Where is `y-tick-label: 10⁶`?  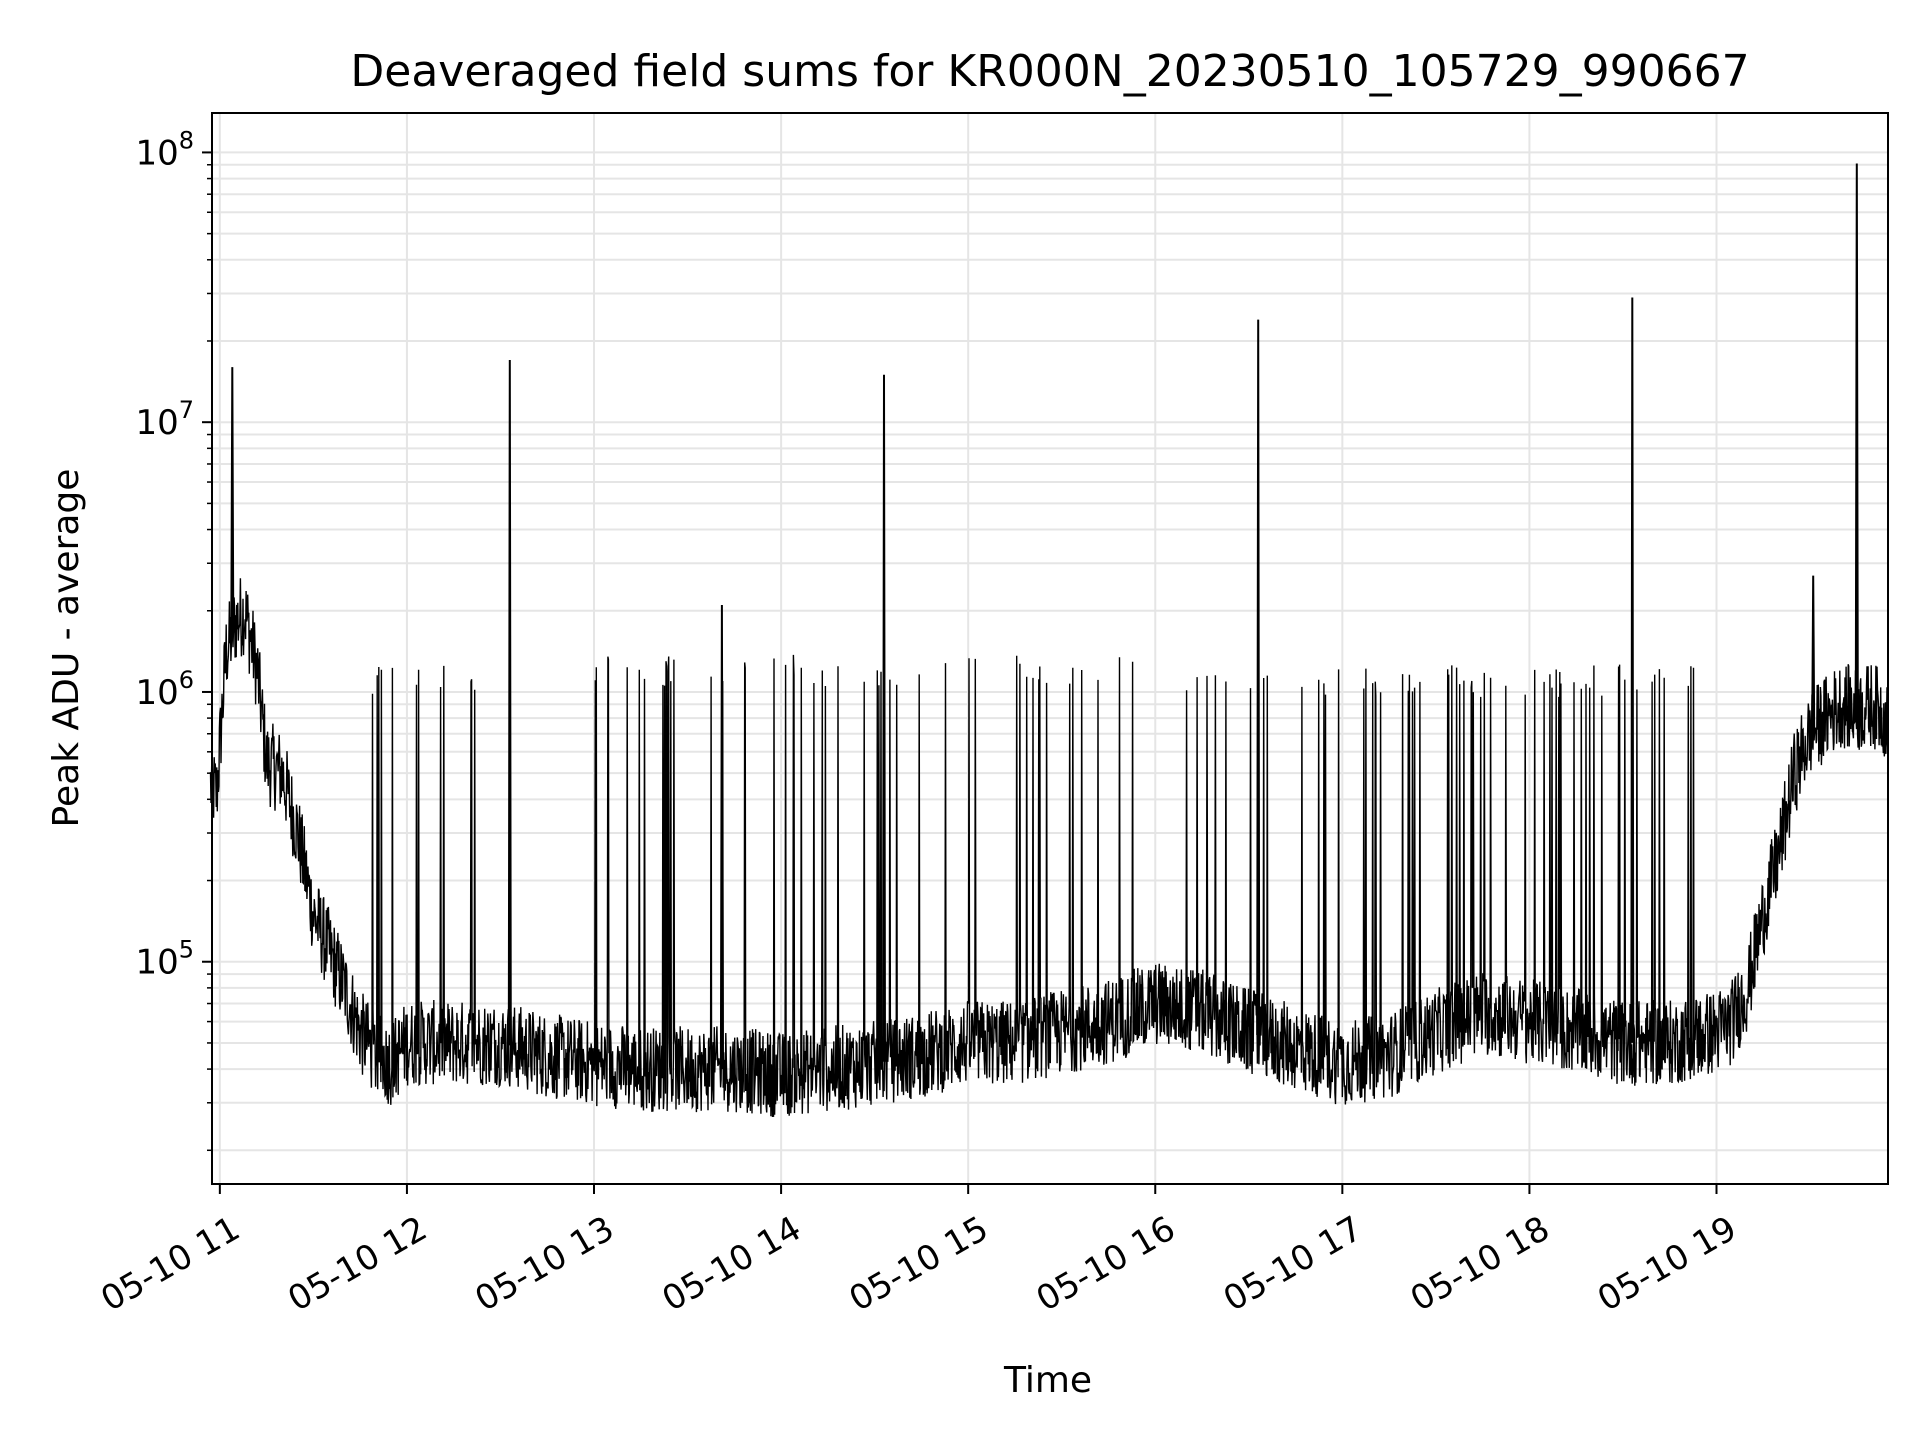 y-tick-label: 10⁶ is located at coordinates (164, 689).